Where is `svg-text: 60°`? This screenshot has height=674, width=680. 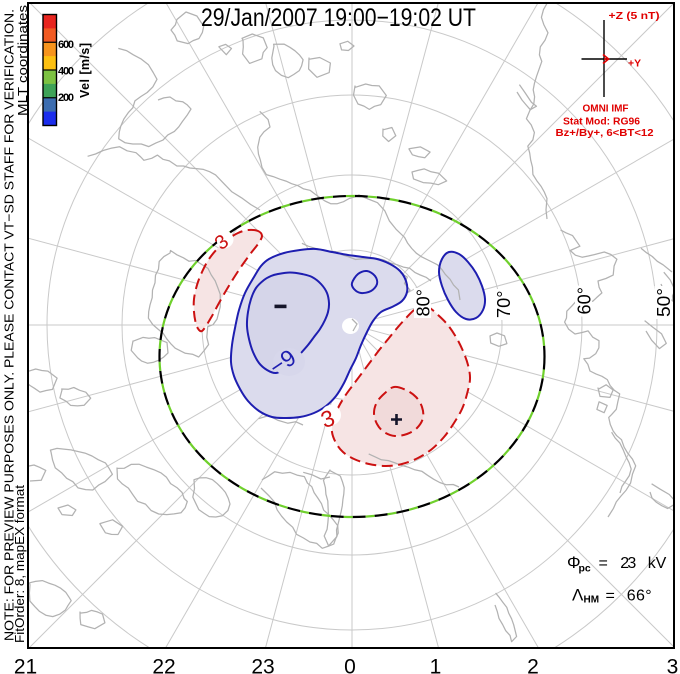
svg-text: 60° is located at coordinates (585, 301).